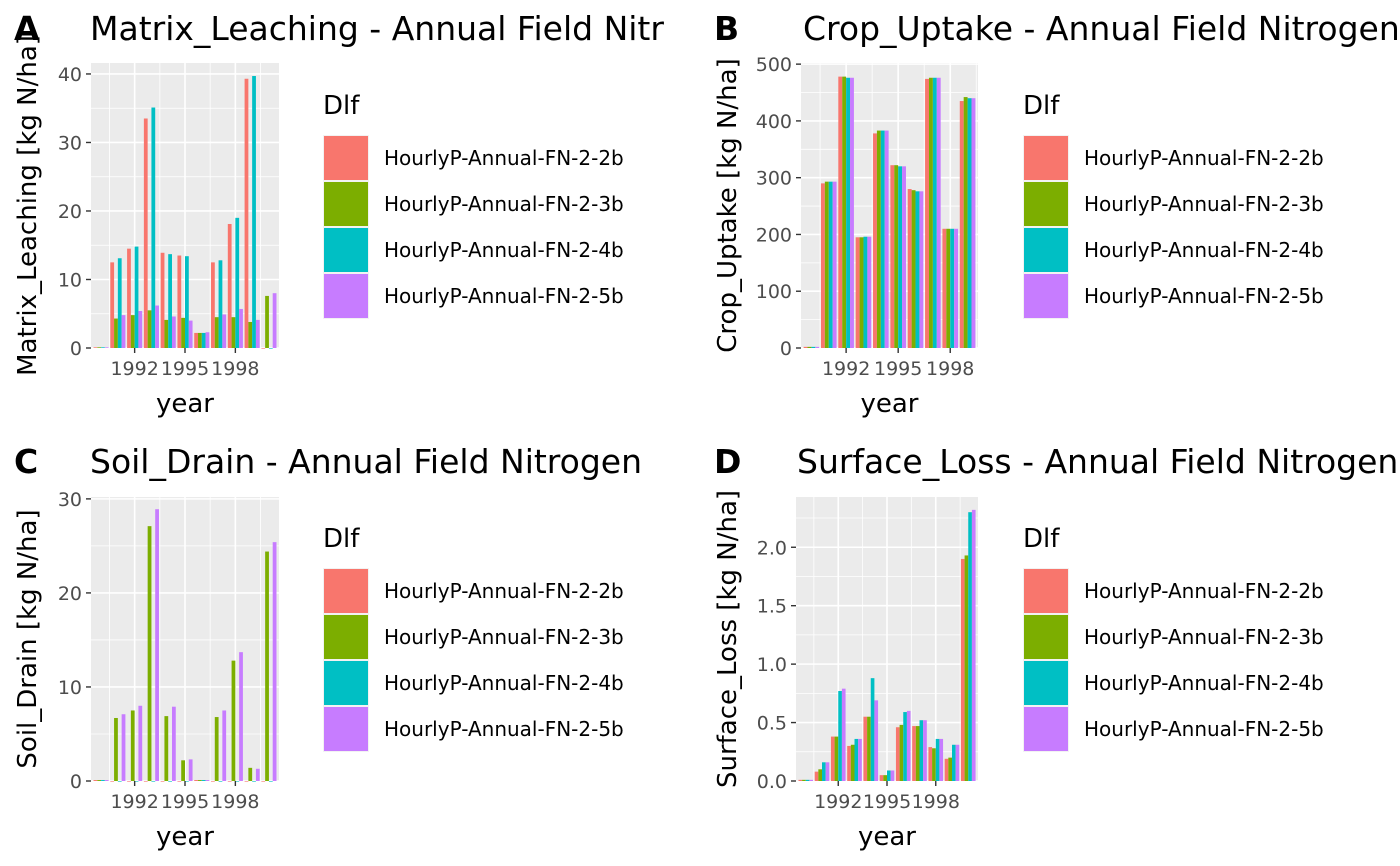  Describe the element at coordinates (1041, 106) in the screenshot. I see `legend-title: Dlf` at that location.